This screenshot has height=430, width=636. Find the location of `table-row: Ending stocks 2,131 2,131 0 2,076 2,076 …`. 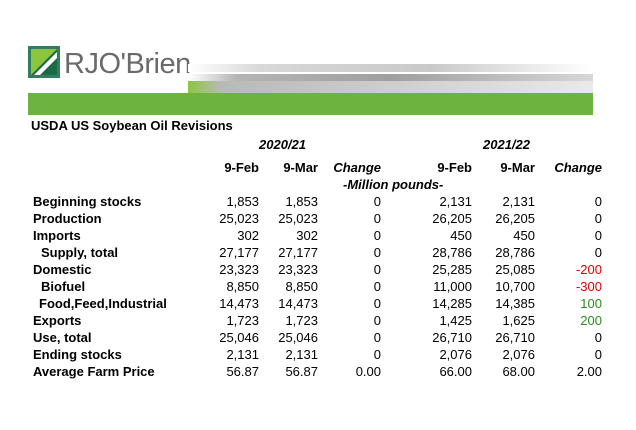

table-row: Ending stocks 2,131 2,131 0 2,076 2,076 … is located at coordinates (318, 354).